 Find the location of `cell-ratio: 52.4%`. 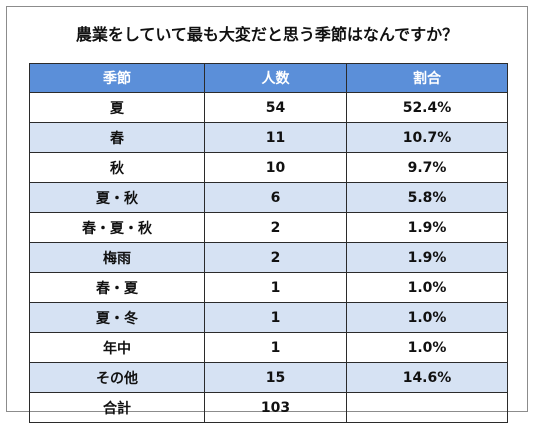

cell-ratio: 52.4% is located at coordinates (427, 107).